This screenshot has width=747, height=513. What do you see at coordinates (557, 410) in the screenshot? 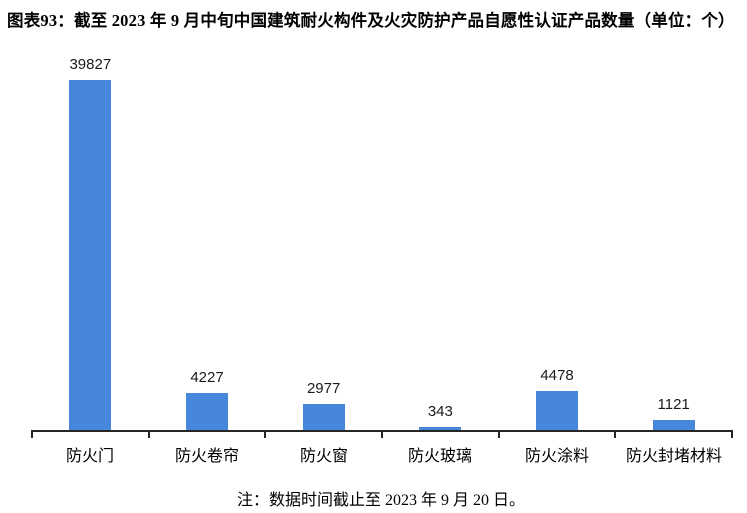
I see `bar-防火涂料` at bounding box center [557, 410].